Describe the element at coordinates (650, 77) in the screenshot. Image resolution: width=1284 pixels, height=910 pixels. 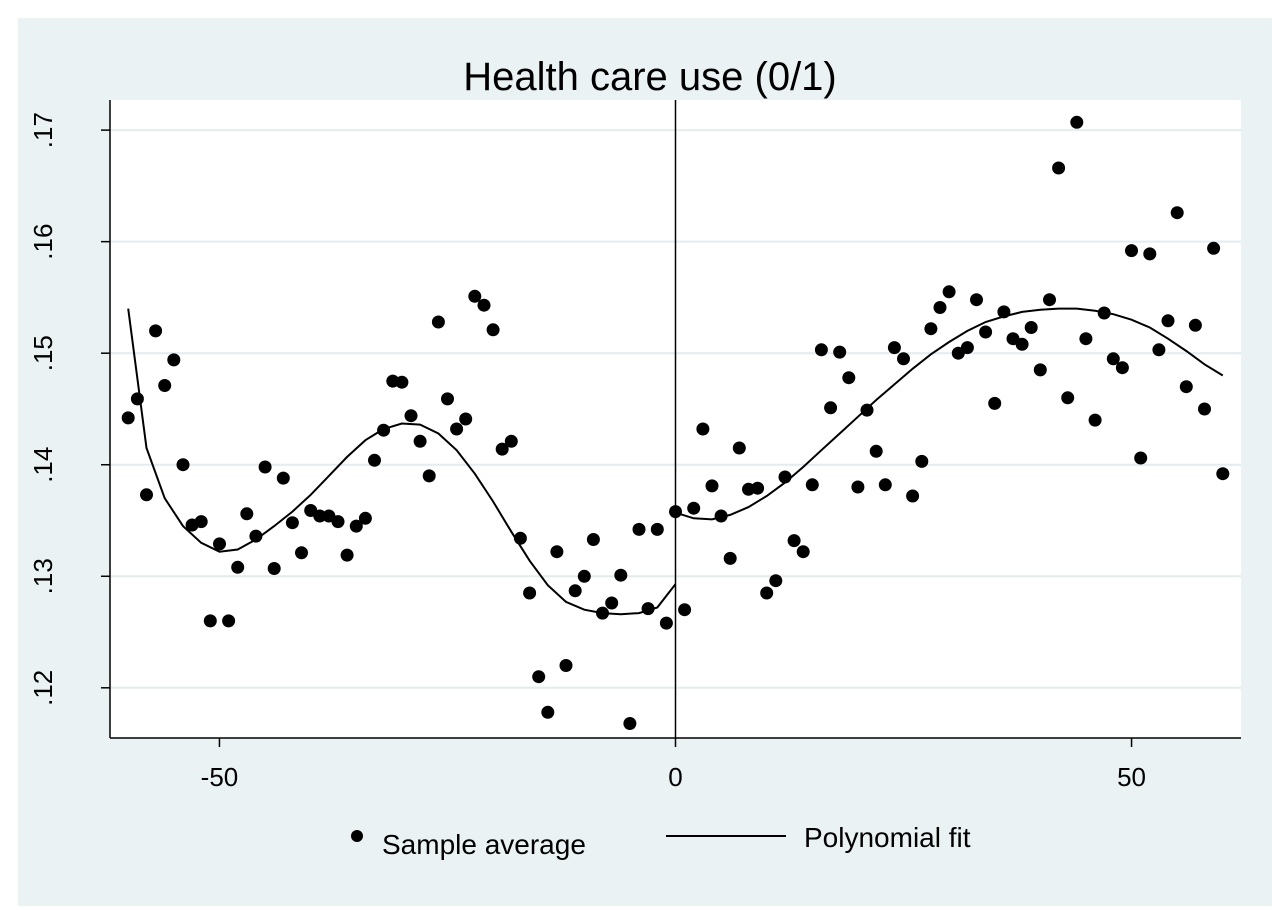
I see `chart-title: Health care use (0/1)` at that location.